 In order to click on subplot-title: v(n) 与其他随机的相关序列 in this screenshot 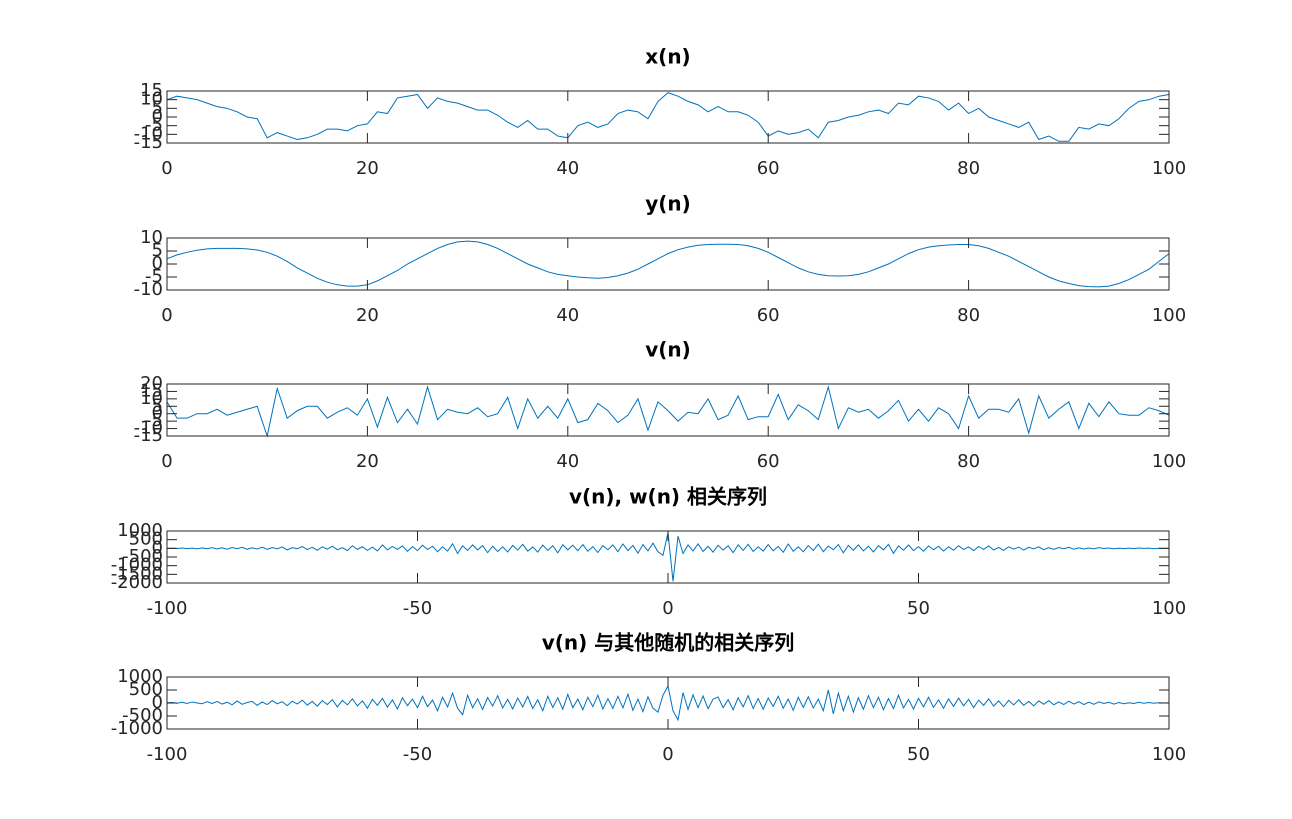, I will do `click(668, 643)`.